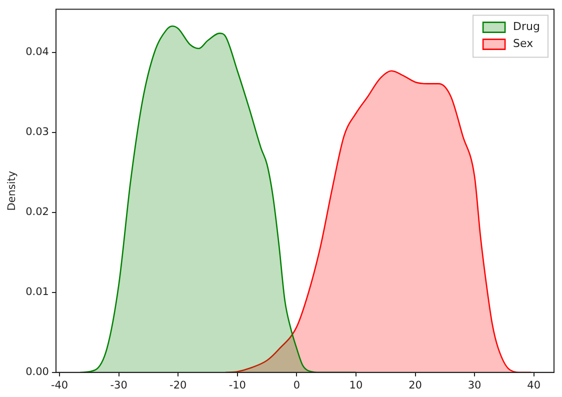 The image size is (562, 397). What do you see at coordinates (12, 190) in the screenshot?
I see `y-axis-title: Density` at bounding box center [12, 190].